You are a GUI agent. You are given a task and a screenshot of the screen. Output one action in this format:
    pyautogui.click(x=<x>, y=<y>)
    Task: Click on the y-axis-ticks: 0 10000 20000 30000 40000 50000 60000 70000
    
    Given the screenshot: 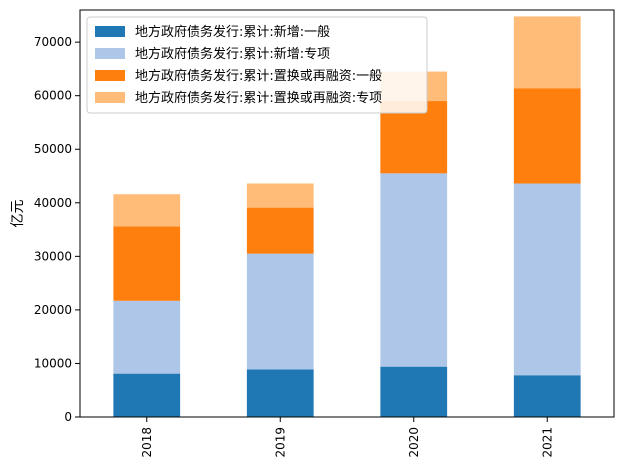 What is the action you would take?
    pyautogui.click(x=57, y=229)
    